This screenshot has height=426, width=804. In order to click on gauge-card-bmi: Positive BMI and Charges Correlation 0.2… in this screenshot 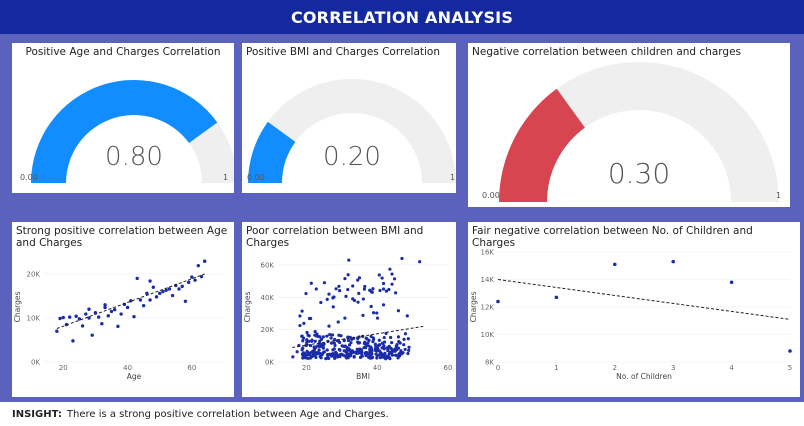, I will do `click(349, 118)`.